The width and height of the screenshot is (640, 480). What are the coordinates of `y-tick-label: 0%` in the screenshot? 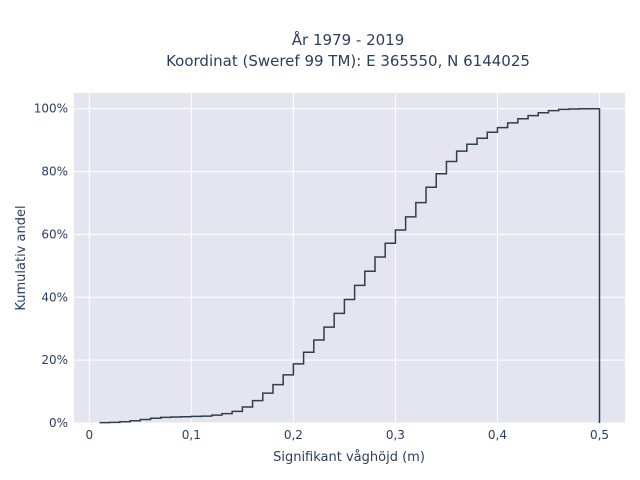 It's located at (58, 423).